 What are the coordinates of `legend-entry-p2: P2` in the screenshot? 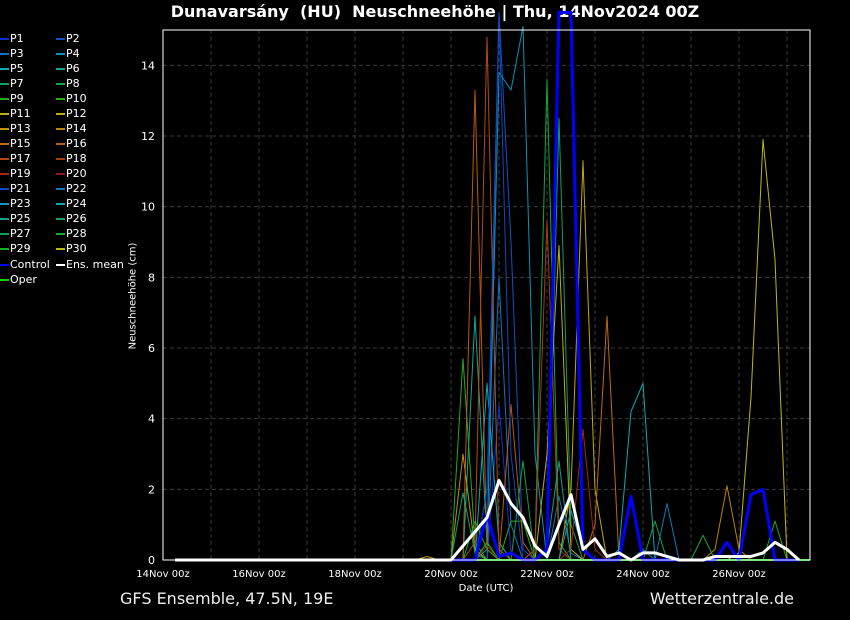 It's located at (68, 38).